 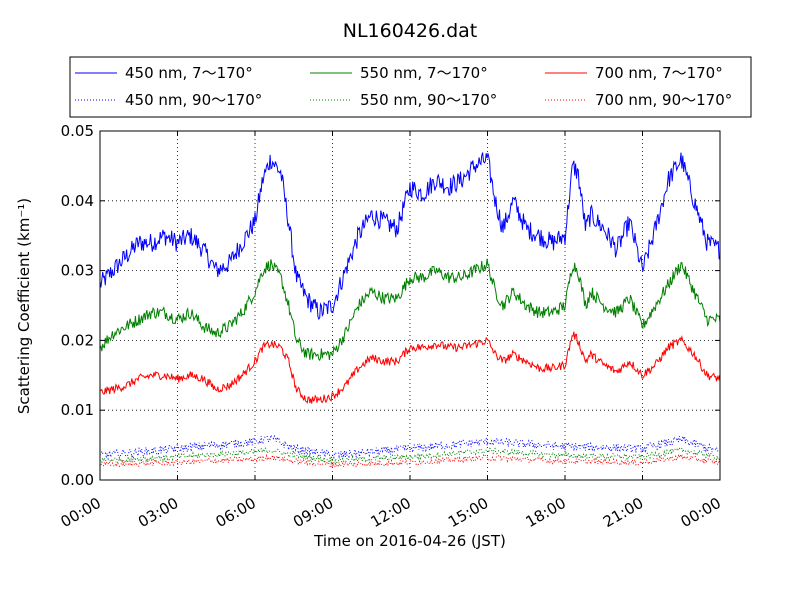 I want to click on y-tick-label: 0.05, so click(x=77, y=131).